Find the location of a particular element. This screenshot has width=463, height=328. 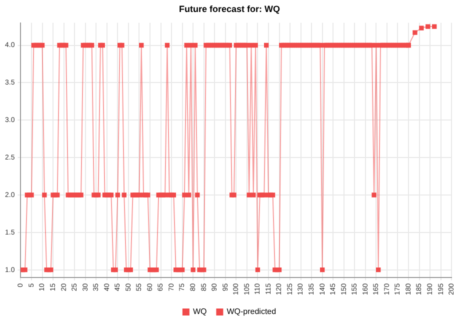

legend-label: WQ is located at coordinates (199, 311).